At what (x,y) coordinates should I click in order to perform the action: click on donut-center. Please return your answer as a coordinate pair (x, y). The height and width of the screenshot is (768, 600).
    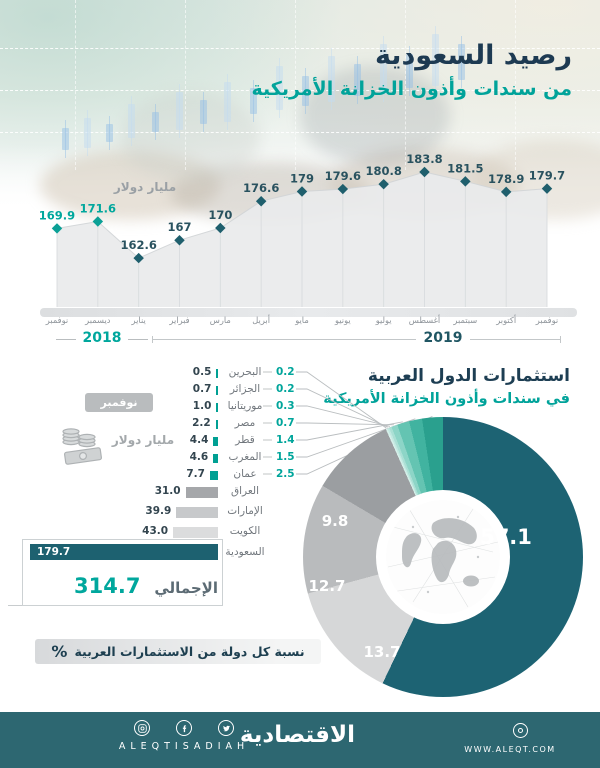
    Looking at the image, I should click on (443, 557).